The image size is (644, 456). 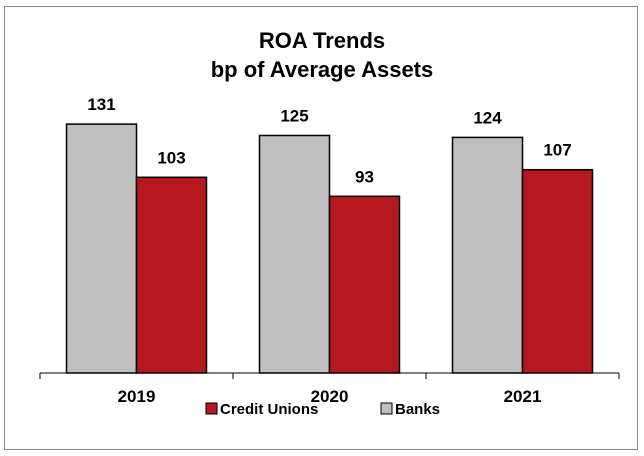 I want to click on legend-label-banks: Banks, so click(x=417, y=409).